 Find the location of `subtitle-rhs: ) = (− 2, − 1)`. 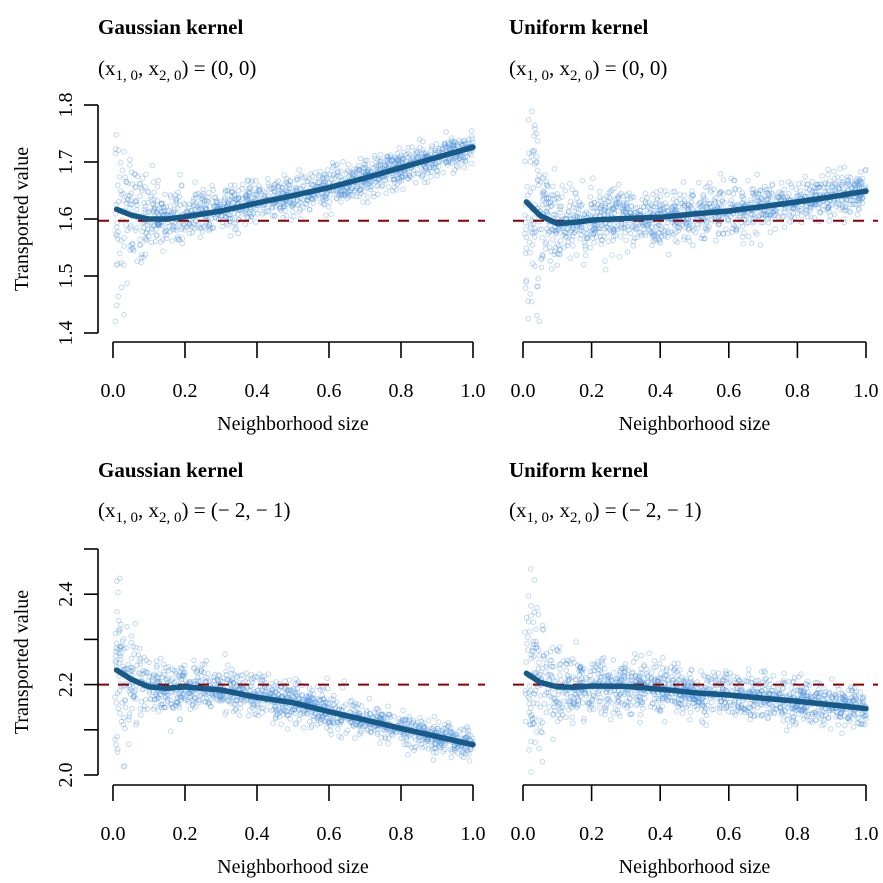

subtitle-rhs: ) = (− 2, − 1) is located at coordinates (236, 510).